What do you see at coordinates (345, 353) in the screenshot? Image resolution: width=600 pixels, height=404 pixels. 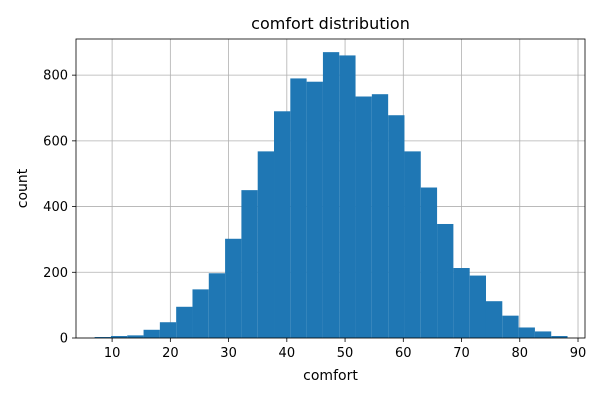 I see `x-tick-label: 50` at bounding box center [345, 353].